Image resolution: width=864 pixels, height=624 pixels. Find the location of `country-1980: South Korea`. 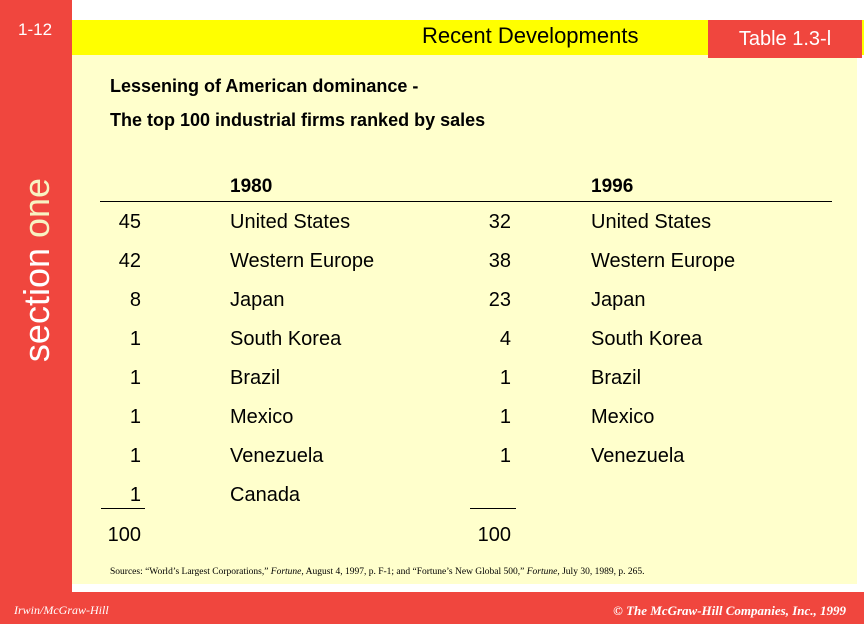

country-1980: South Korea is located at coordinates (286, 339).